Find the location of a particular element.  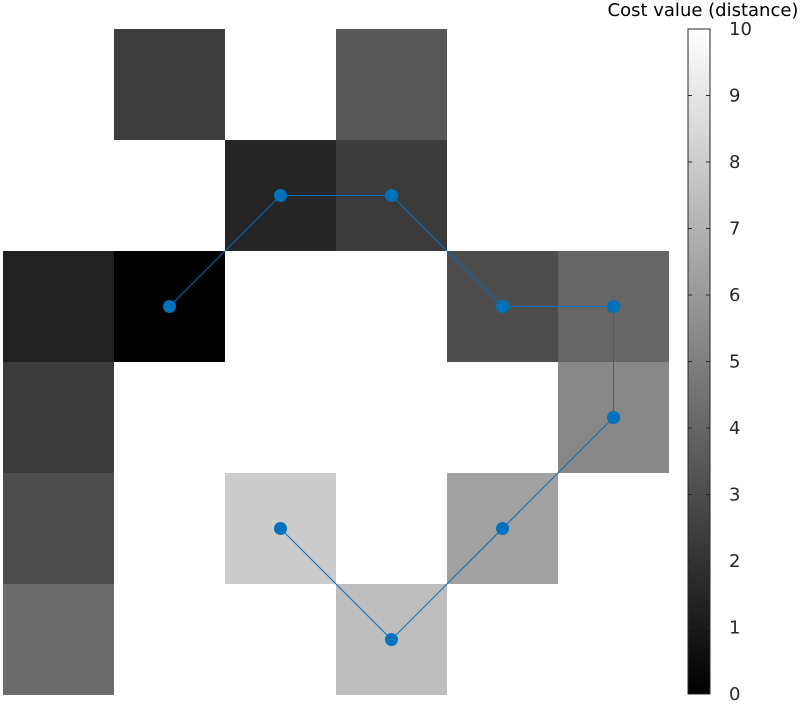

heatmap-cell-r5-c0 is located at coordinates (58, 639).